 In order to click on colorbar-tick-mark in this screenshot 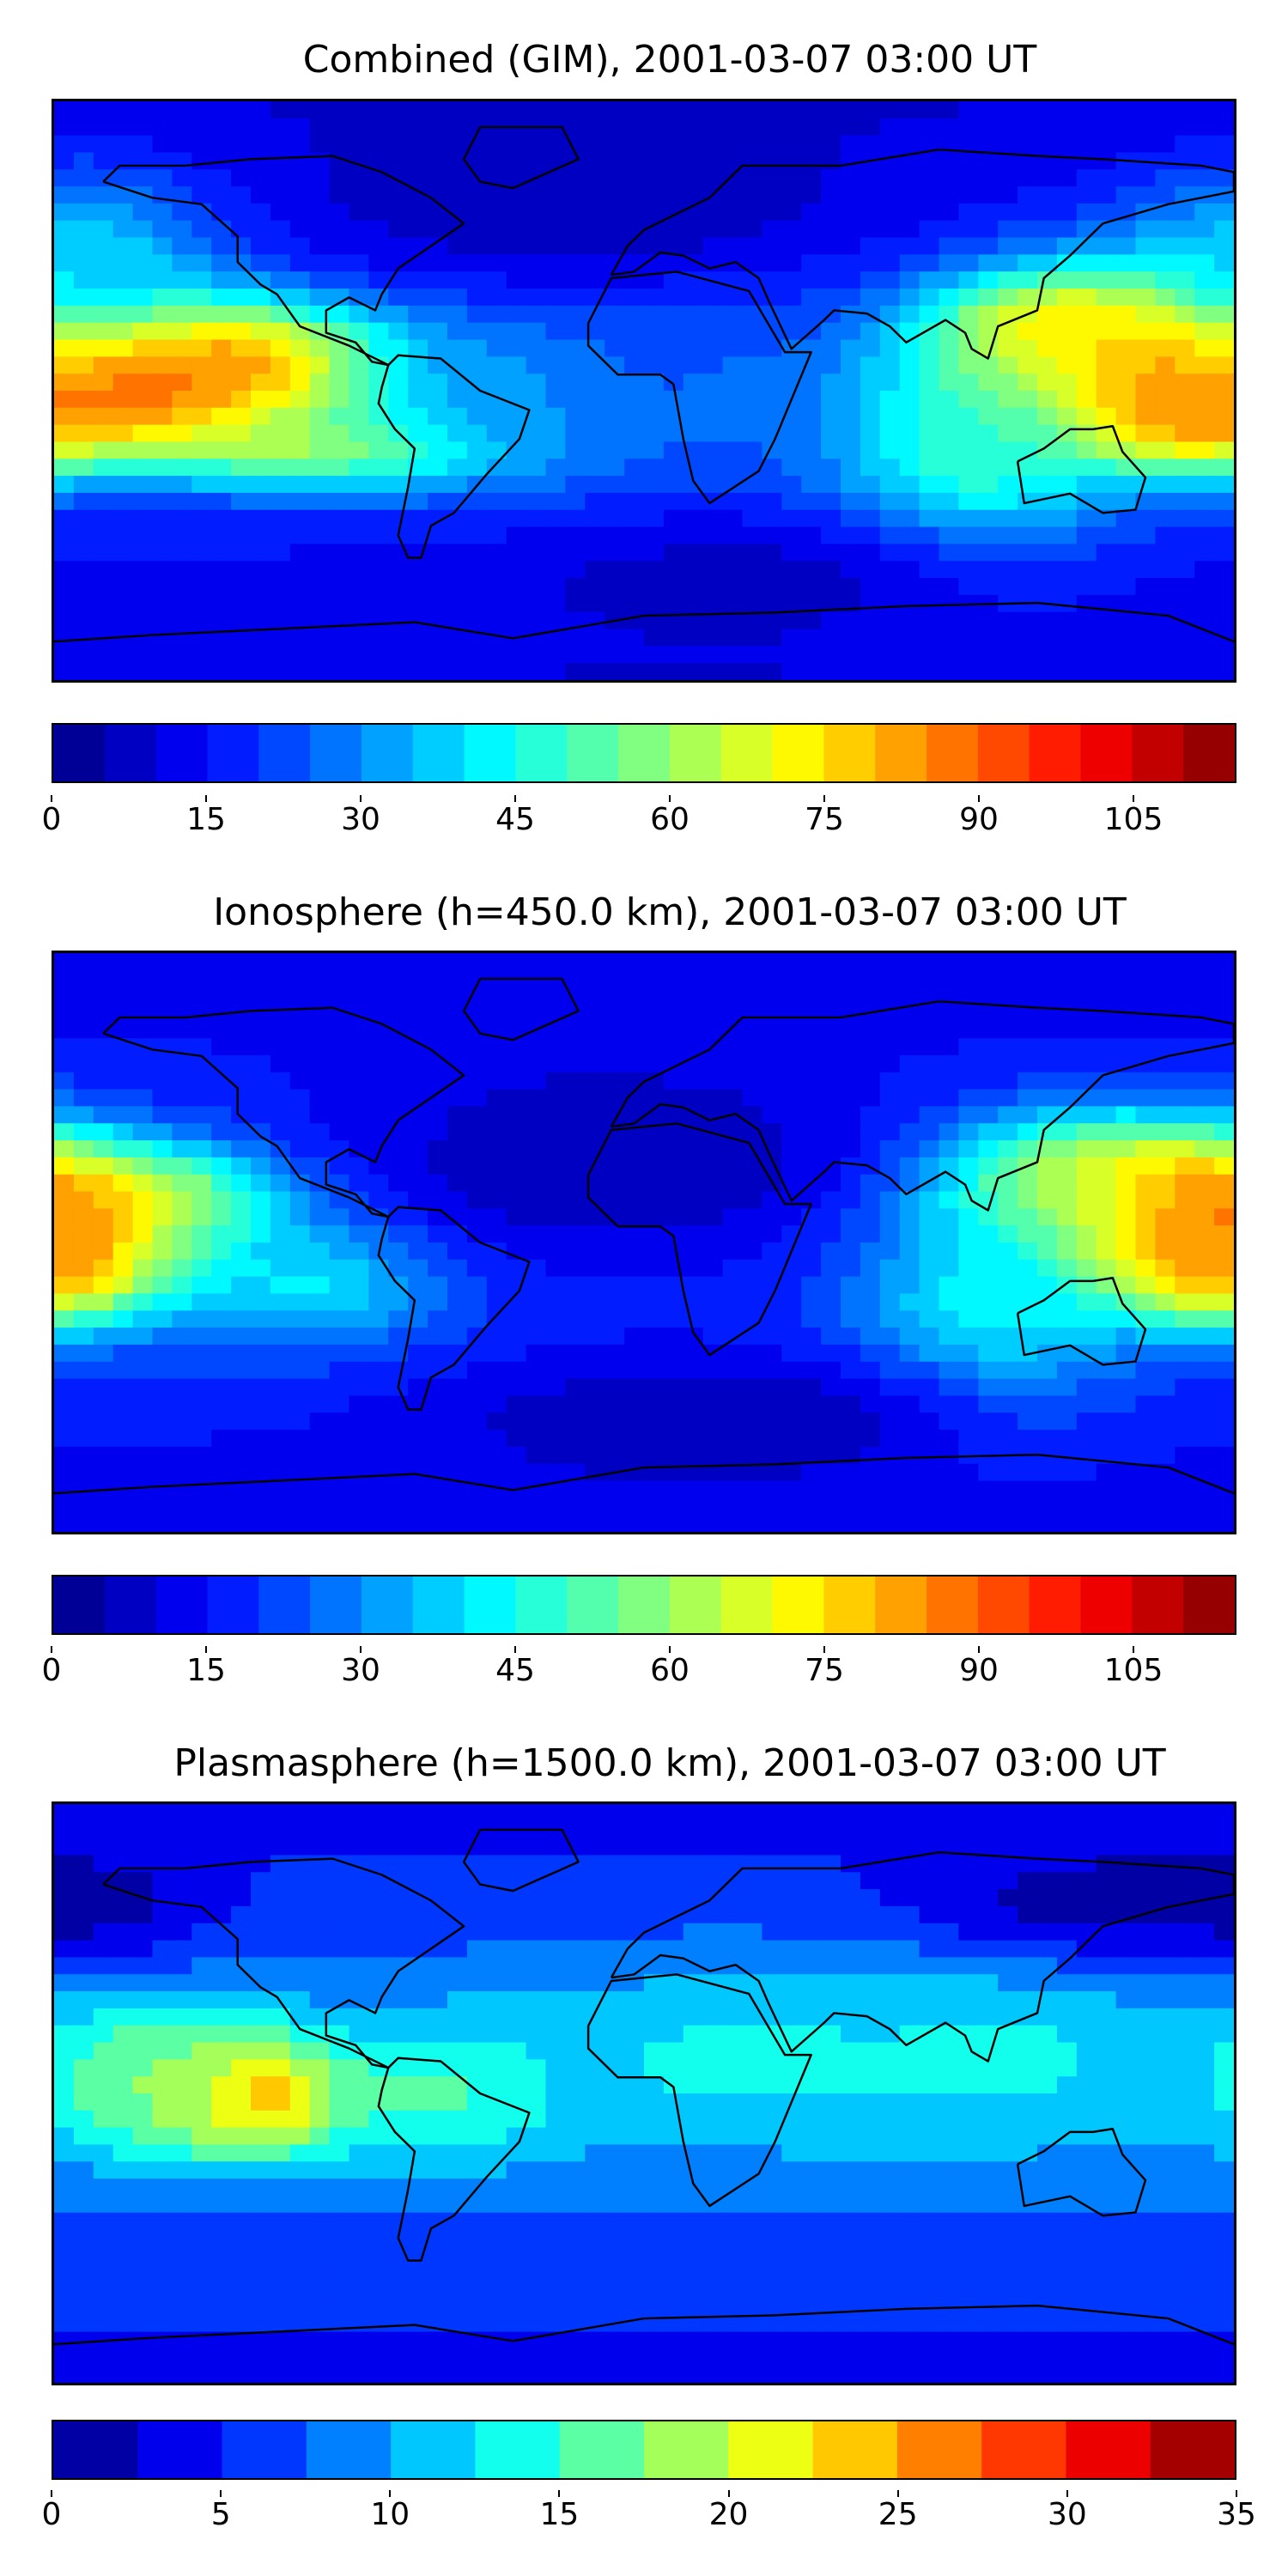, I will do `click(670, 799)`.